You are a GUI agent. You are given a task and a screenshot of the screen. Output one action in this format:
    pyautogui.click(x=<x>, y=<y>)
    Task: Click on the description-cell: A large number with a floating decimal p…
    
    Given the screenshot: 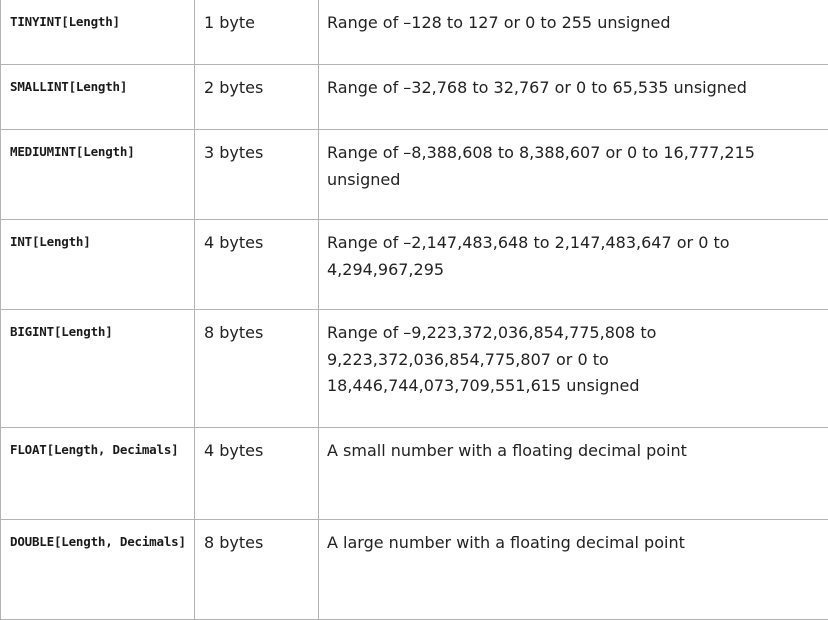 What is the action you would take?
    pyautogui.click(x=573, y=570)
    